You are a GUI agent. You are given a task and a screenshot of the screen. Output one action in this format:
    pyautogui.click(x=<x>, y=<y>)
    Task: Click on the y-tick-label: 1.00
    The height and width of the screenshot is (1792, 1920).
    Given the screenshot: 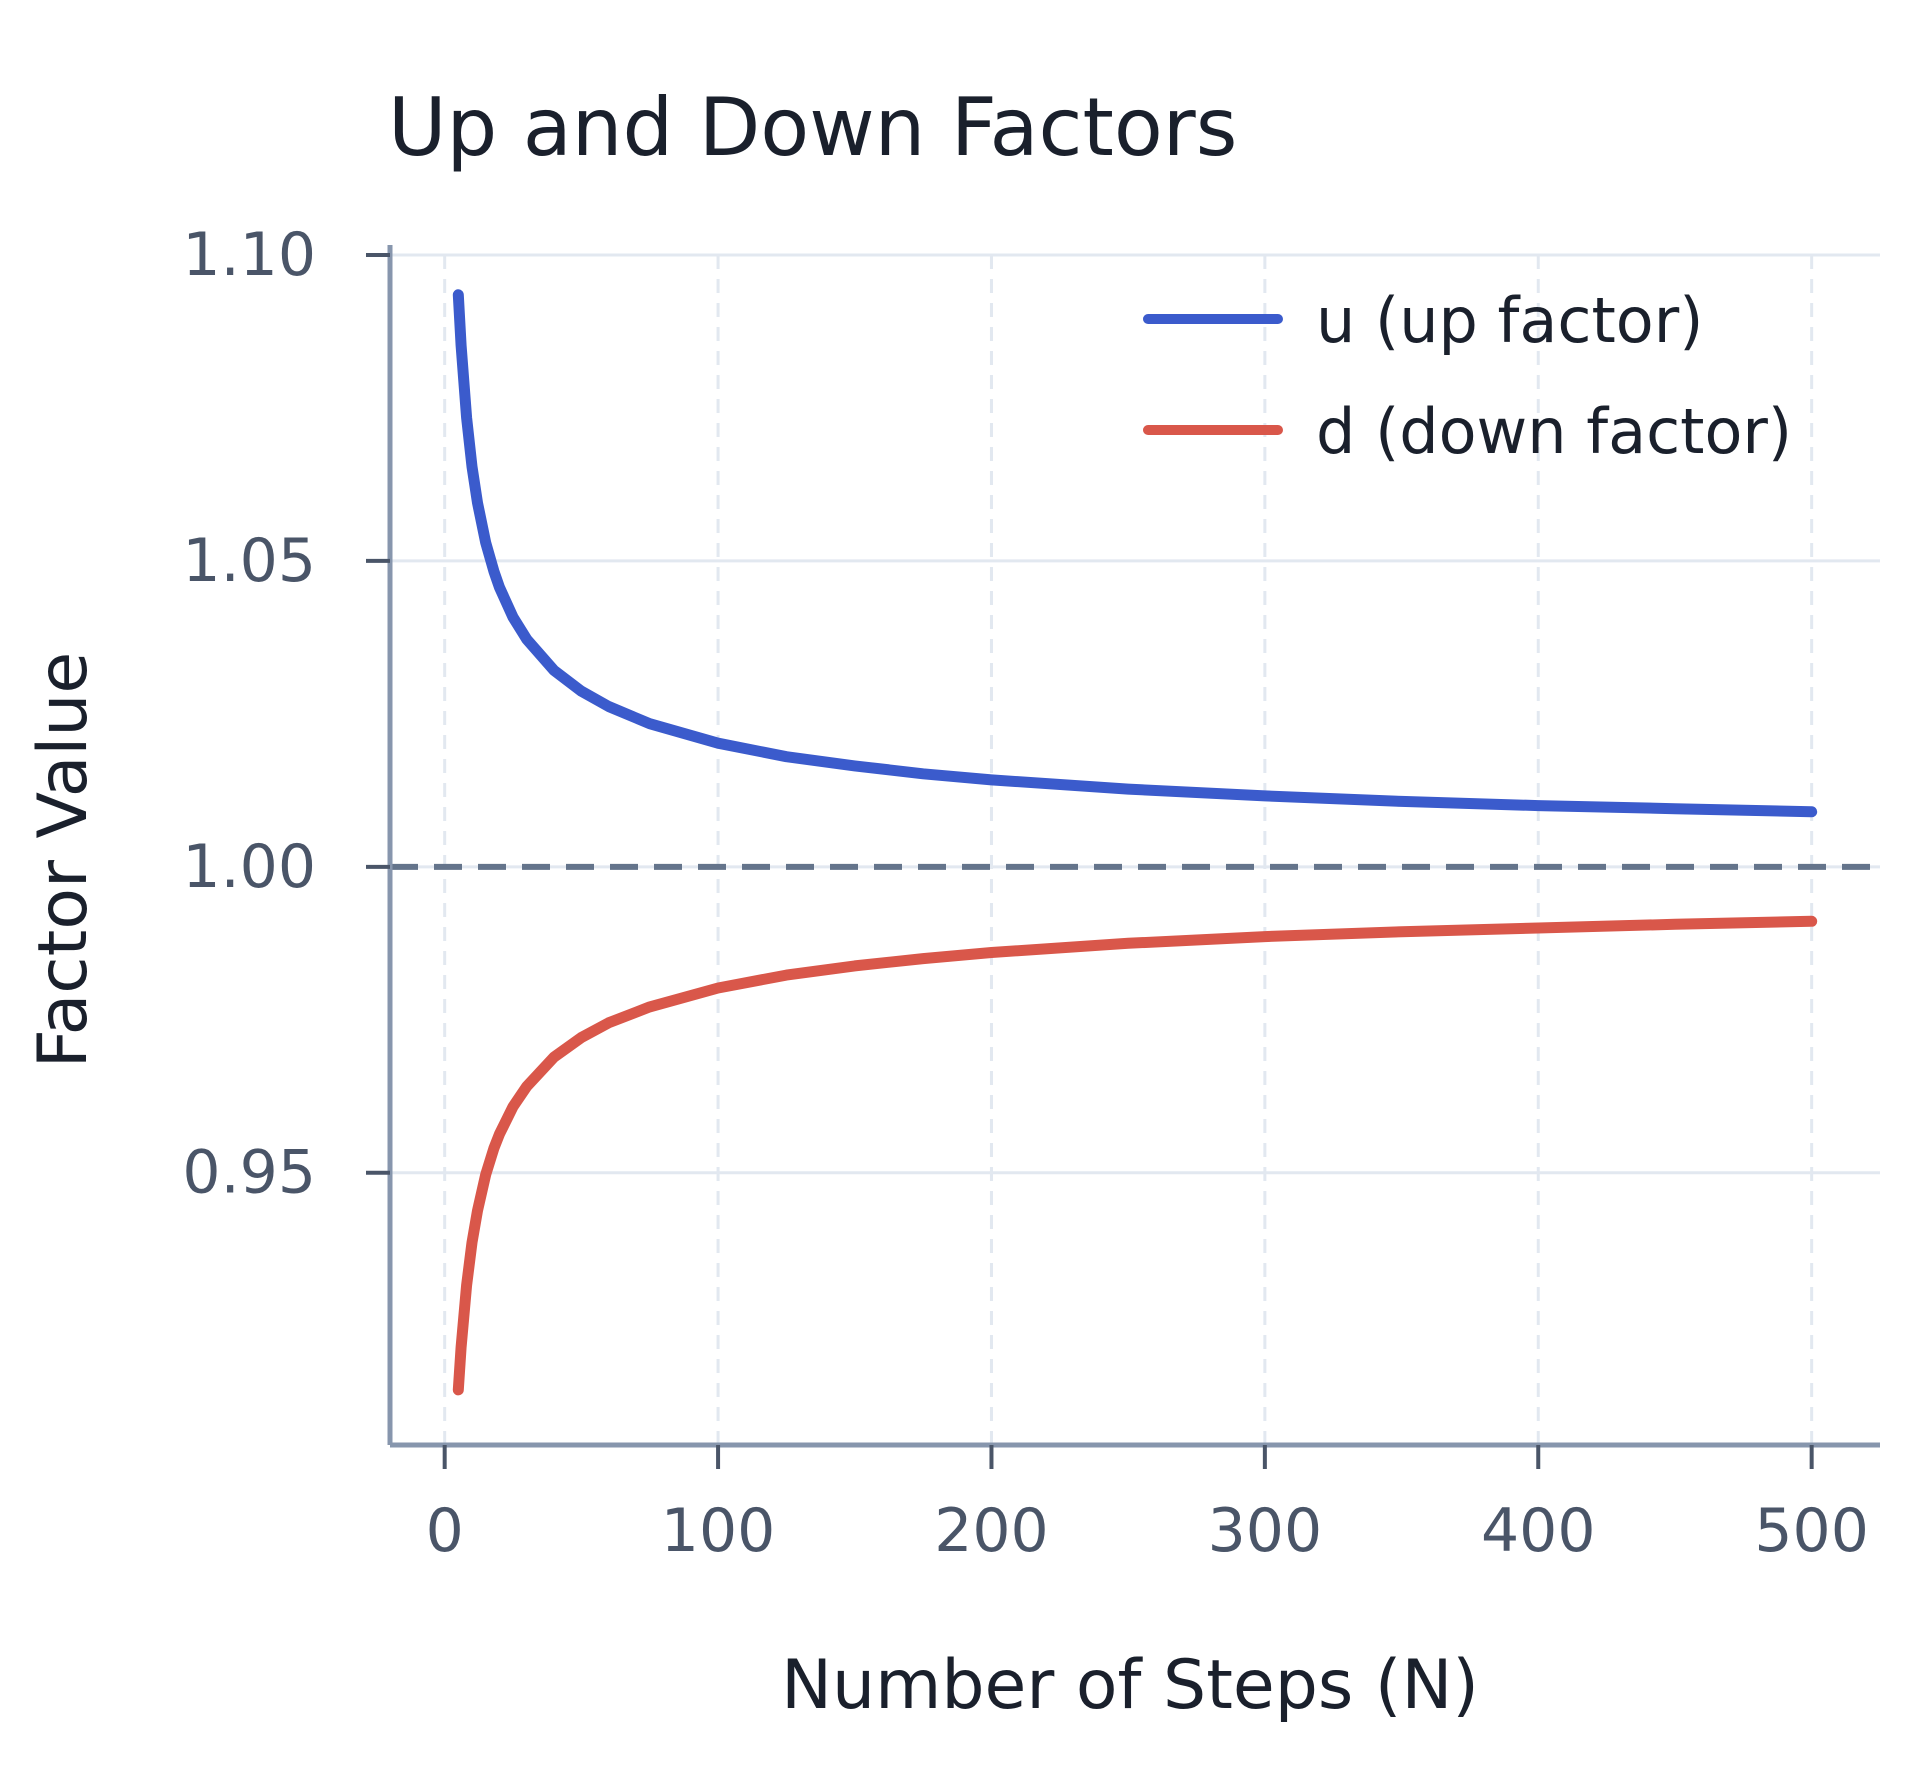 What is the action you would take?
    pyautogui.click(x=249, y=867)
    